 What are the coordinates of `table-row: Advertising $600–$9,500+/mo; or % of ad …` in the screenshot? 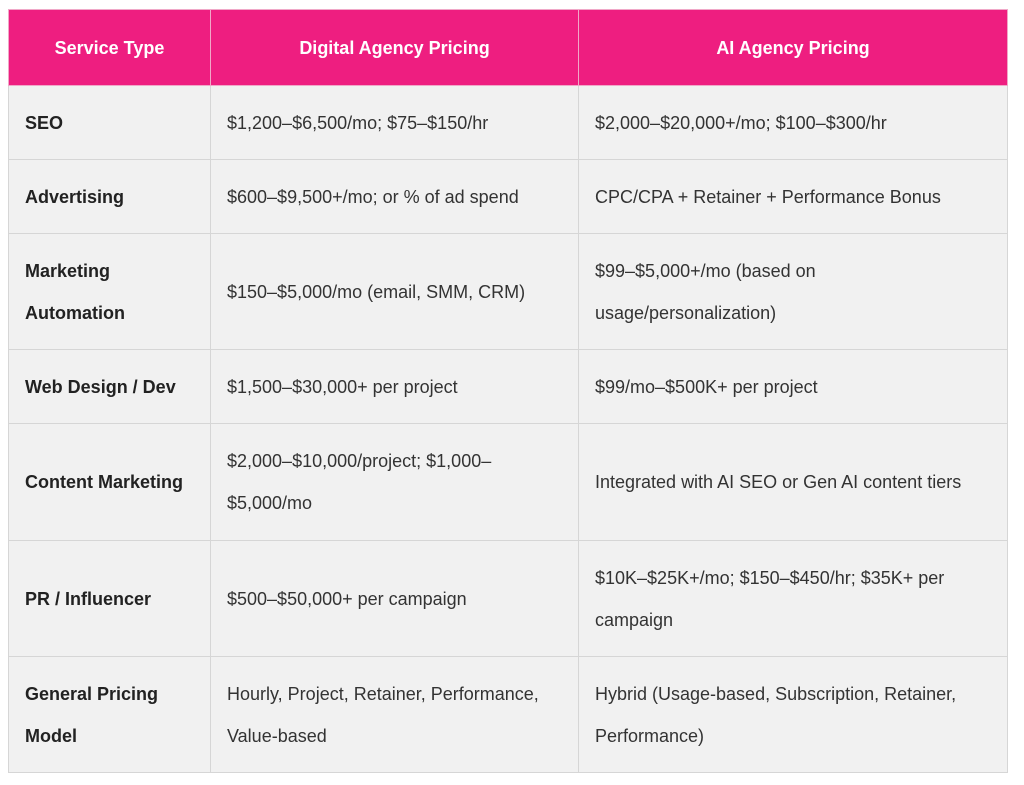 It's located at (508, 196).